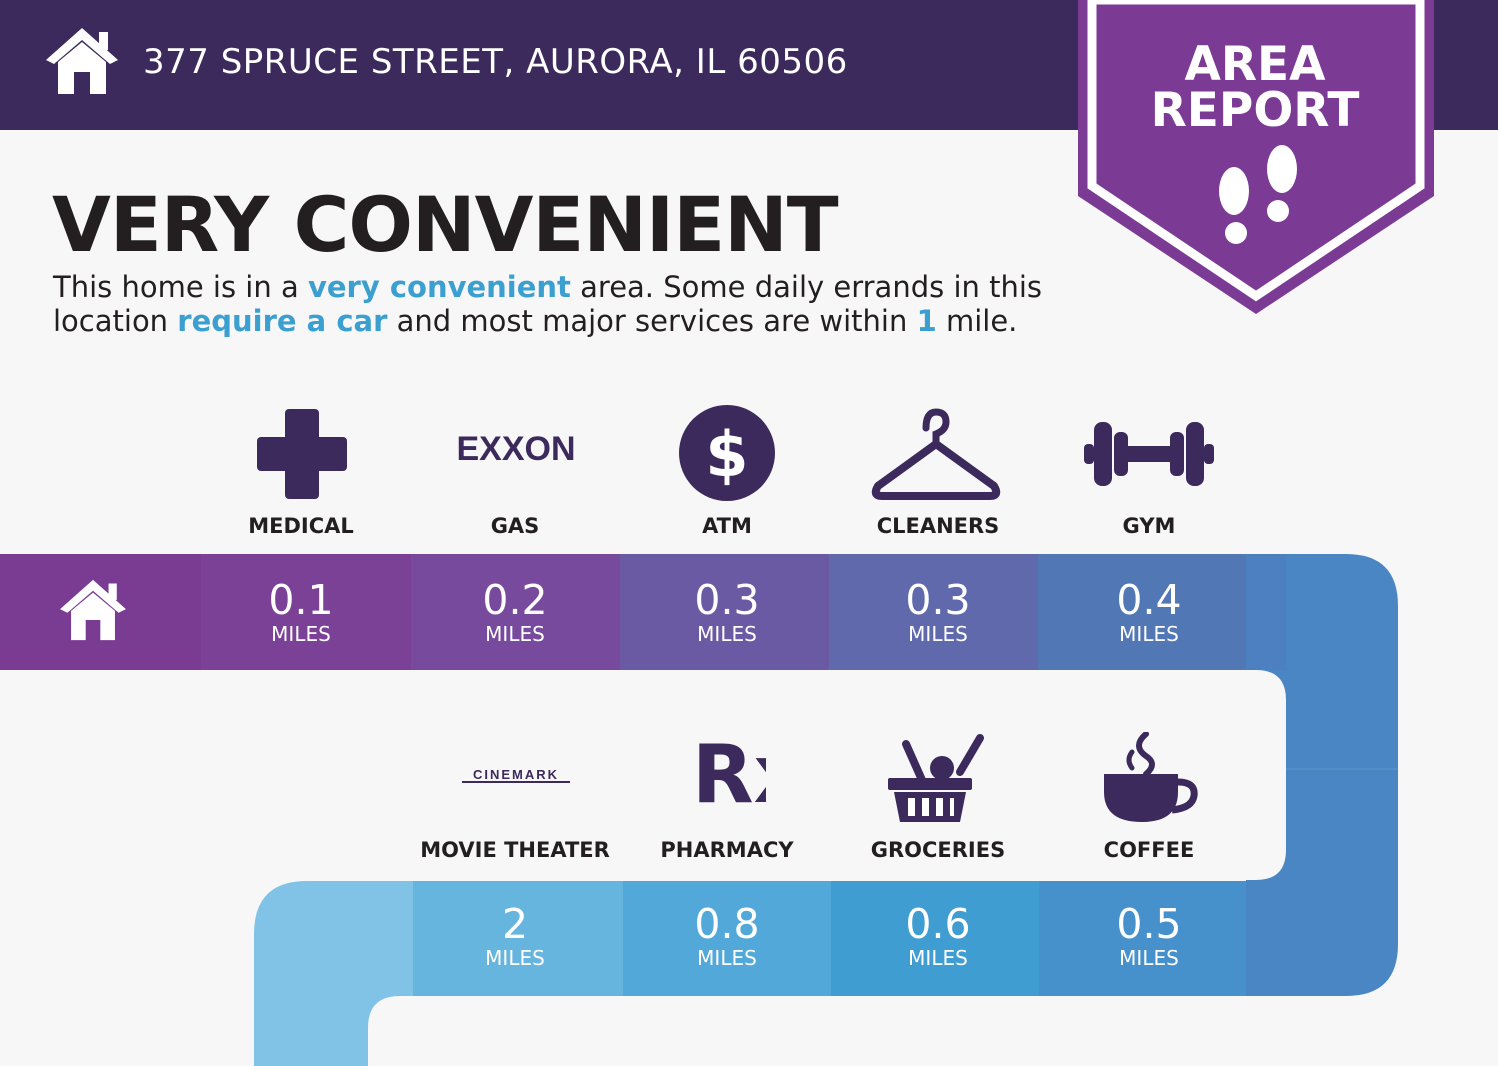 The width and height of the screenshot is (1498, 1066). Describe the element at coordinates (938, 850) in the screenshot. I see `label-groceries: GROCERIES` at that location.